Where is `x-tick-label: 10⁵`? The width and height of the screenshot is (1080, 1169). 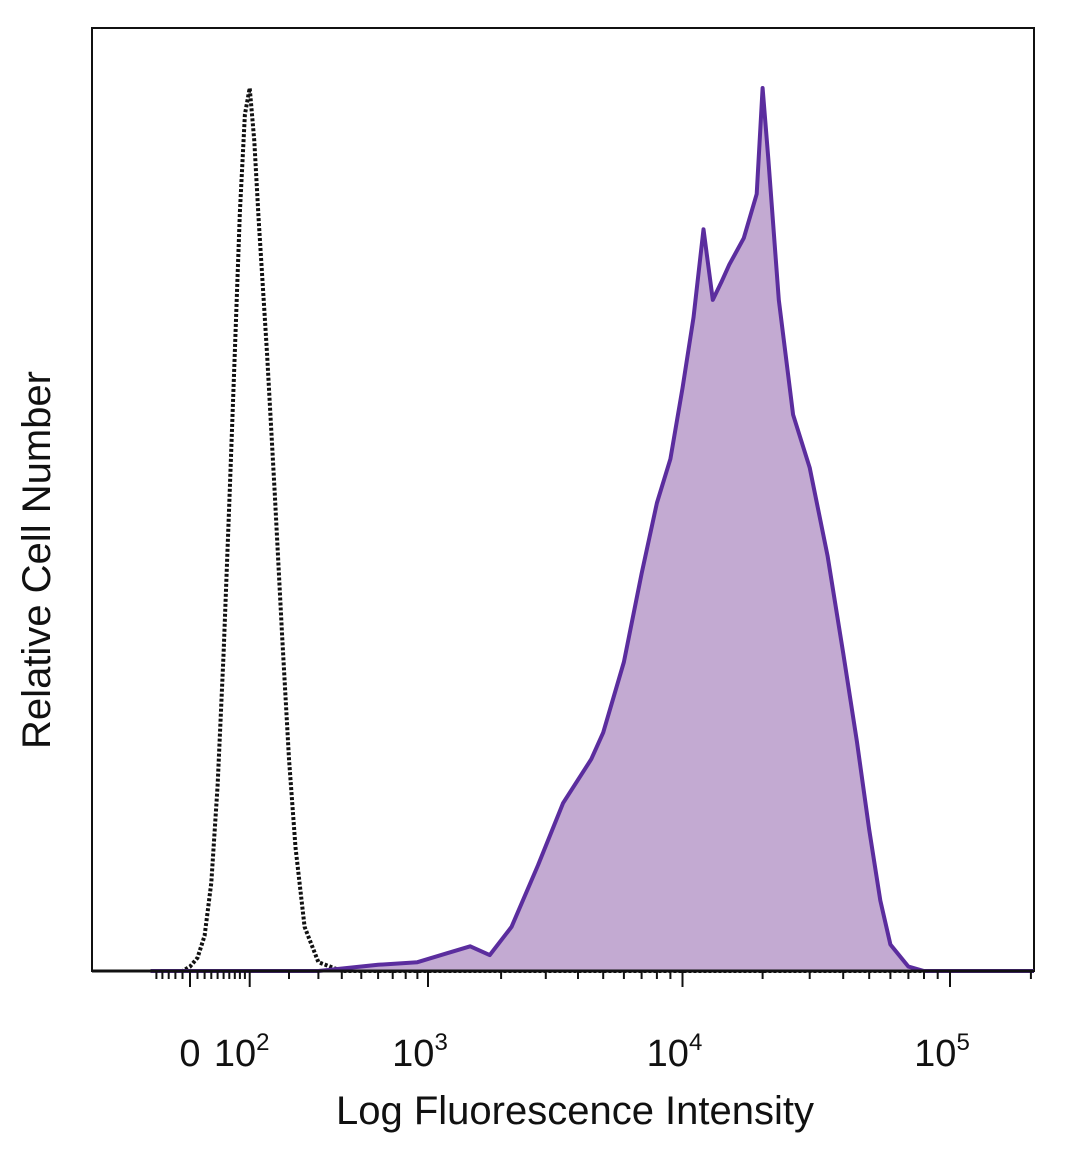
x-tick-label: 10⁵ is located at coordinates (942, 1052).